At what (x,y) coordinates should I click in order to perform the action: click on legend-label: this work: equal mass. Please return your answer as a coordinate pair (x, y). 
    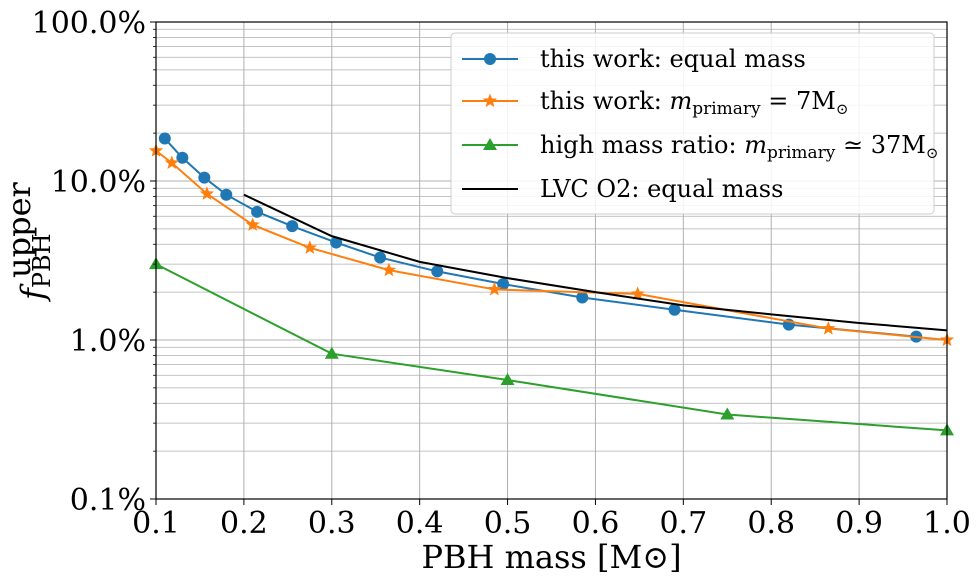
    Looking at the image, I should click on (673, 59).